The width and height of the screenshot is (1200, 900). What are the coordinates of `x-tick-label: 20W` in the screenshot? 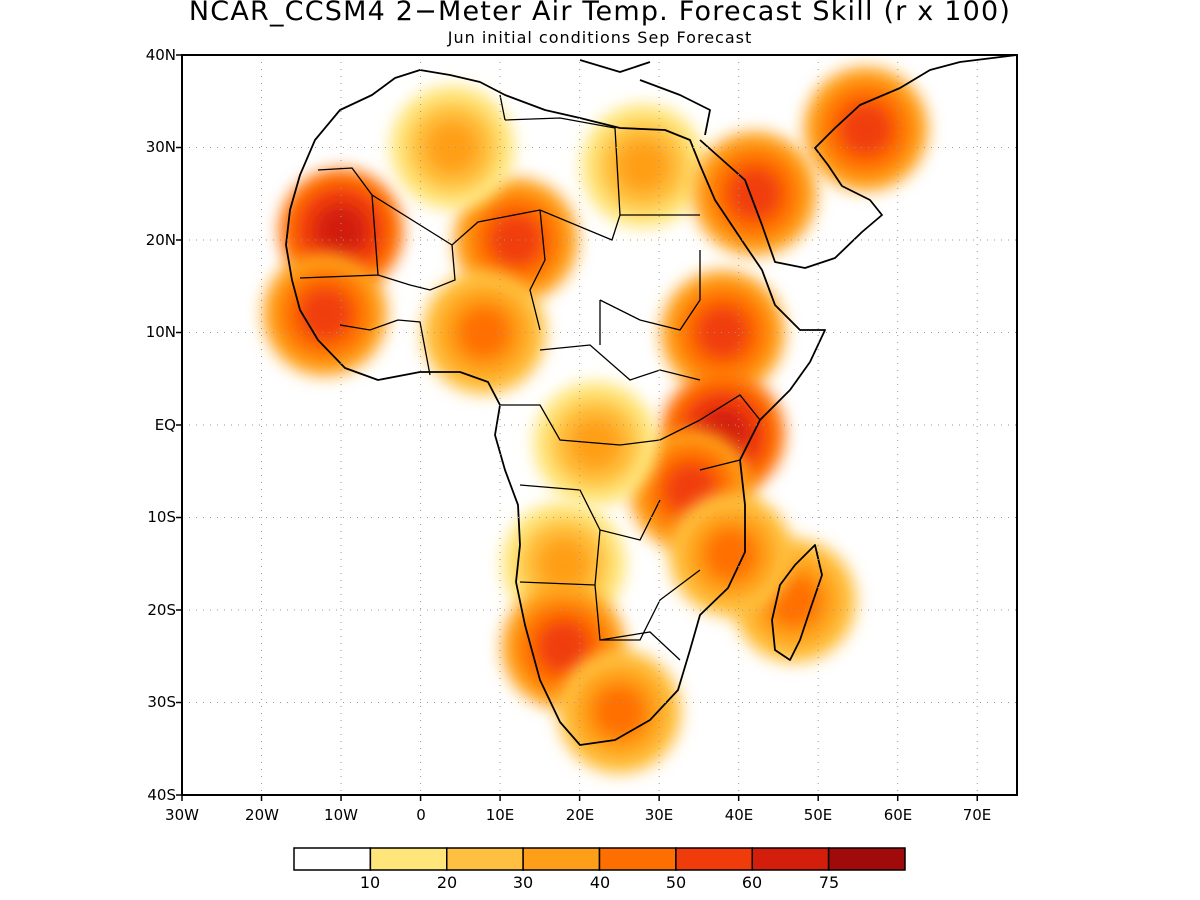 It's located at (262, 815).